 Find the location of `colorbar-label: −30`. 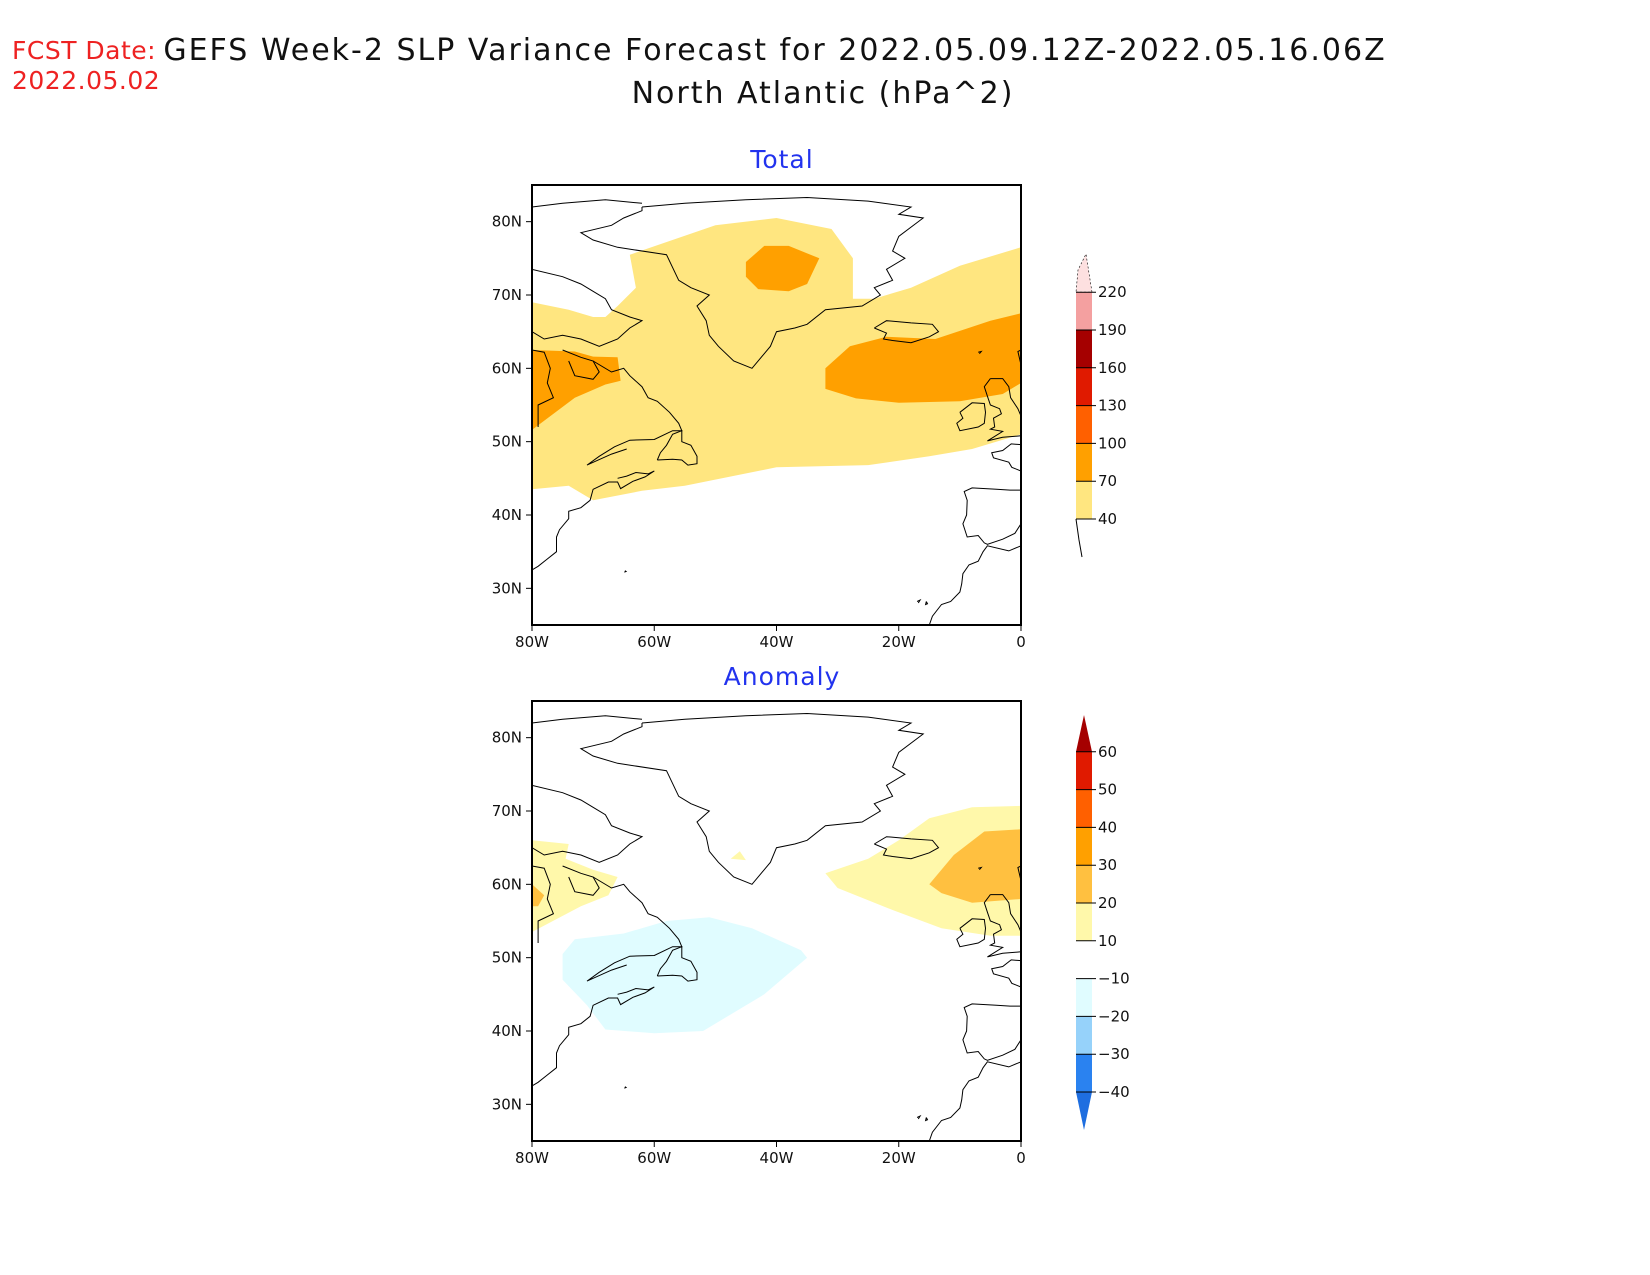

colorbar-label: −30 is located at coordinates (1114, 1054).